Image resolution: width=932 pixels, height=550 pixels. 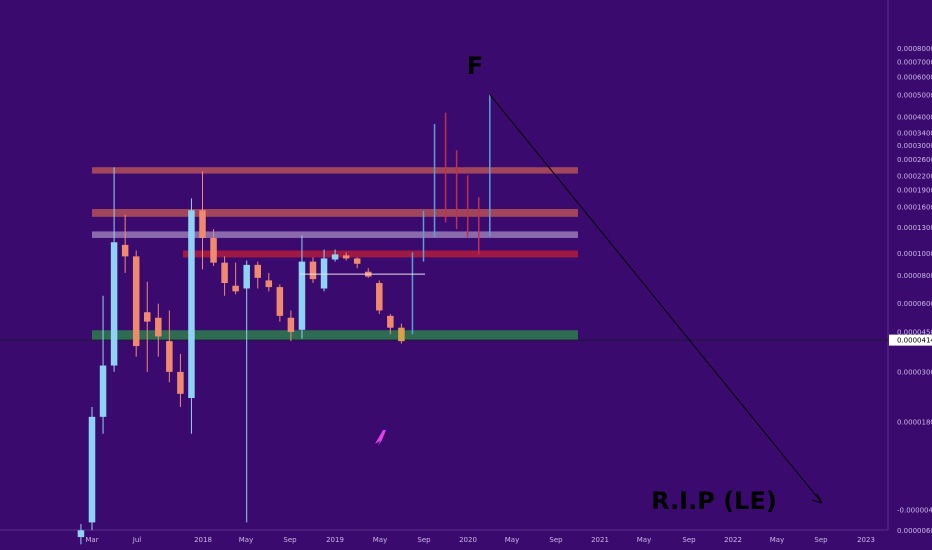 I want to click on x-tick-label: 2018, so click(x=203, y=540).